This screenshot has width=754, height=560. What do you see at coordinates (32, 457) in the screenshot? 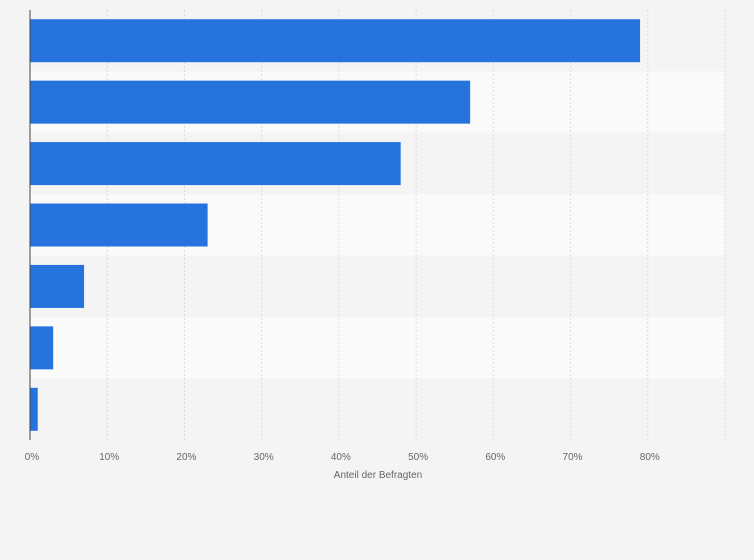
I see `x-tick-label: 0%` at bounding box center [32, 457].